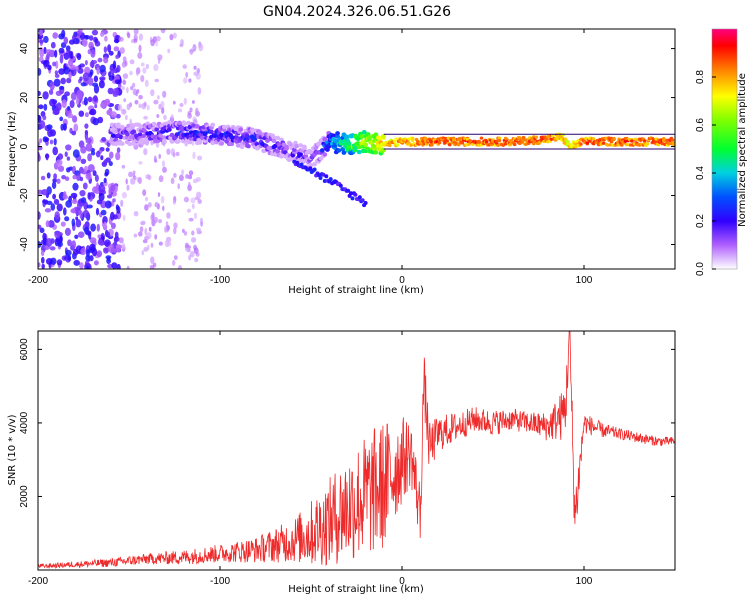  I want to click on y-tick-label: 0, so click(24, 146).